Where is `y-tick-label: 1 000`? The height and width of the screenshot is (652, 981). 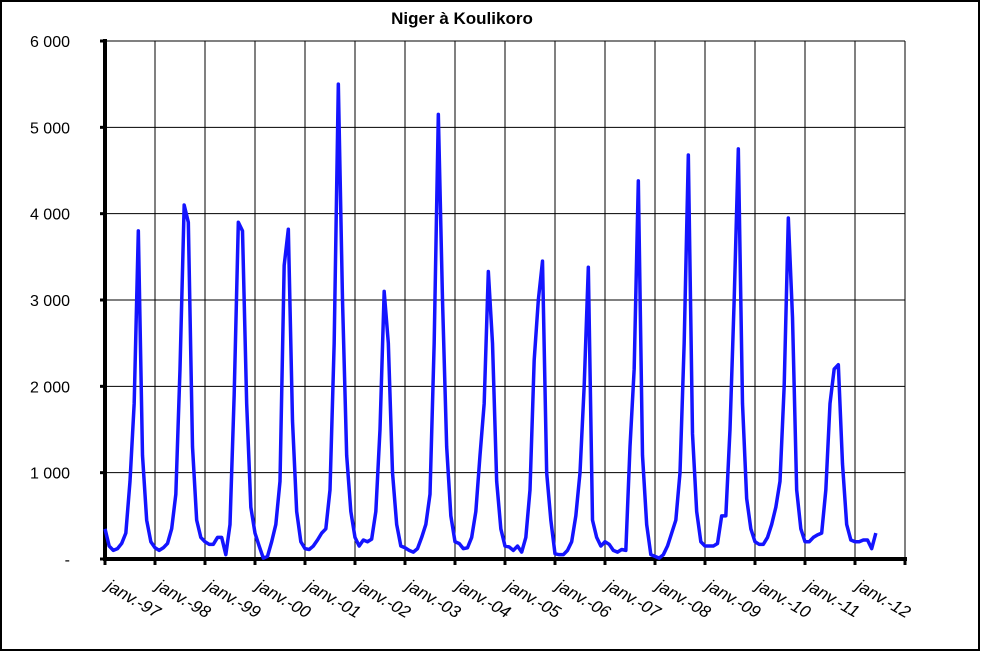
y-tick-label: 1 000 is located at coordinates (50, 474).